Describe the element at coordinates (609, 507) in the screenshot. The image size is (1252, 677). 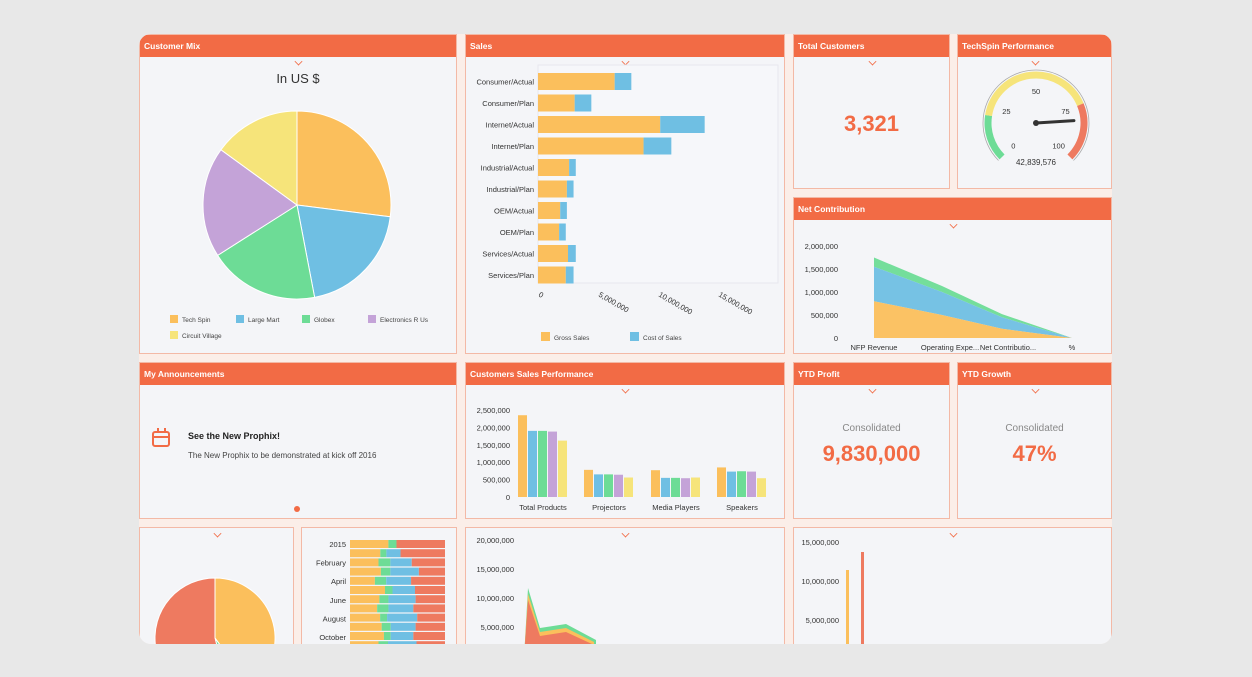
I see `category-label: Projectors` at that location.